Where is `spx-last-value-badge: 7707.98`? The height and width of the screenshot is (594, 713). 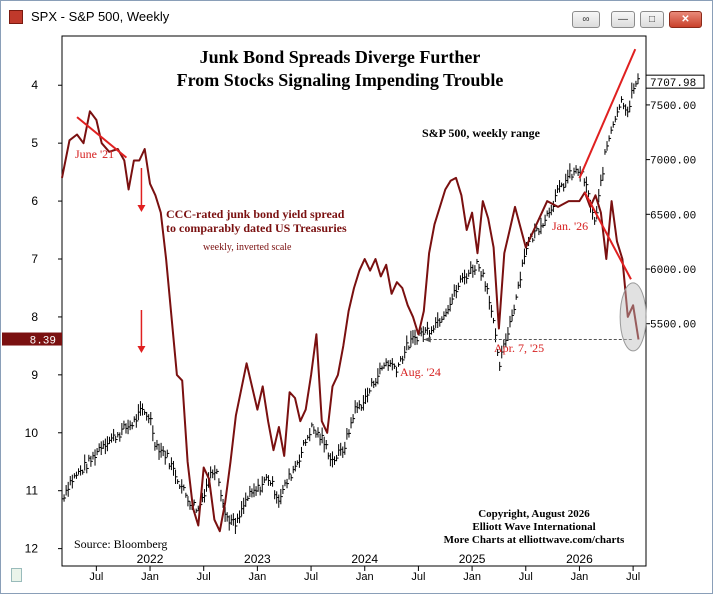
spx-last-value-badge: 7707.98 is located at coordinates (675, 82).